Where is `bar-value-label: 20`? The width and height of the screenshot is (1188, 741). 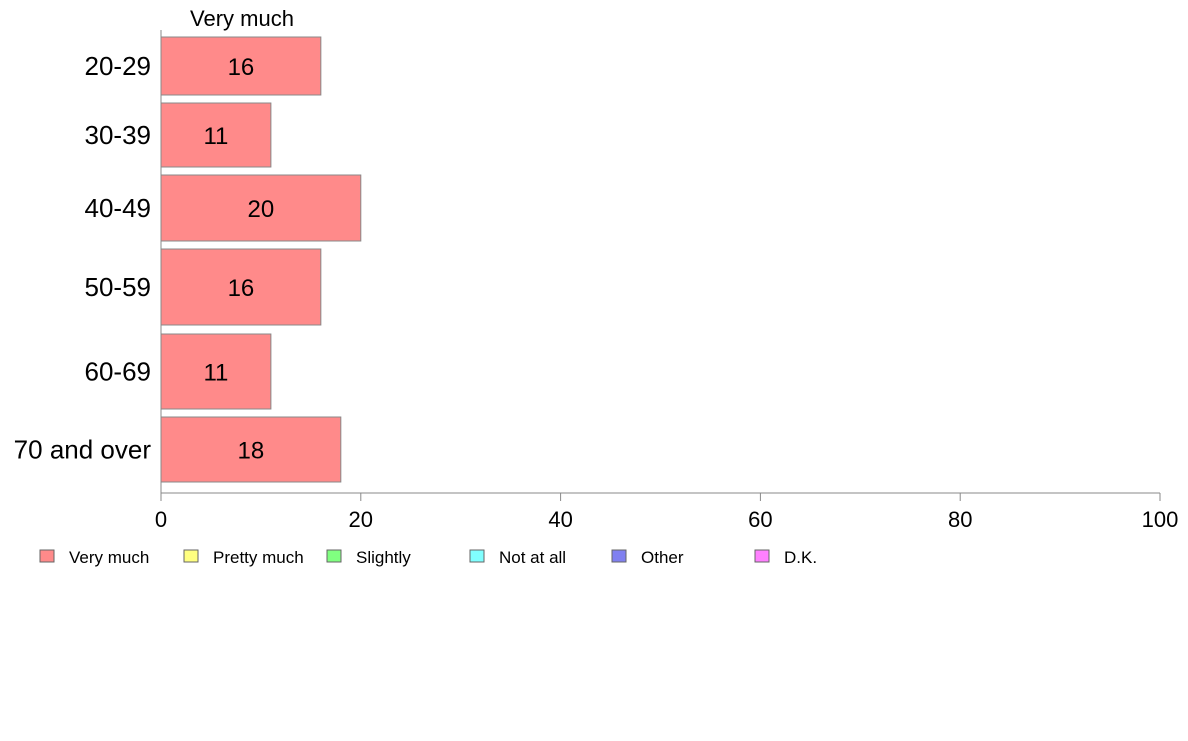
bar-value-label: 20 is located at coordinates (261, 209).